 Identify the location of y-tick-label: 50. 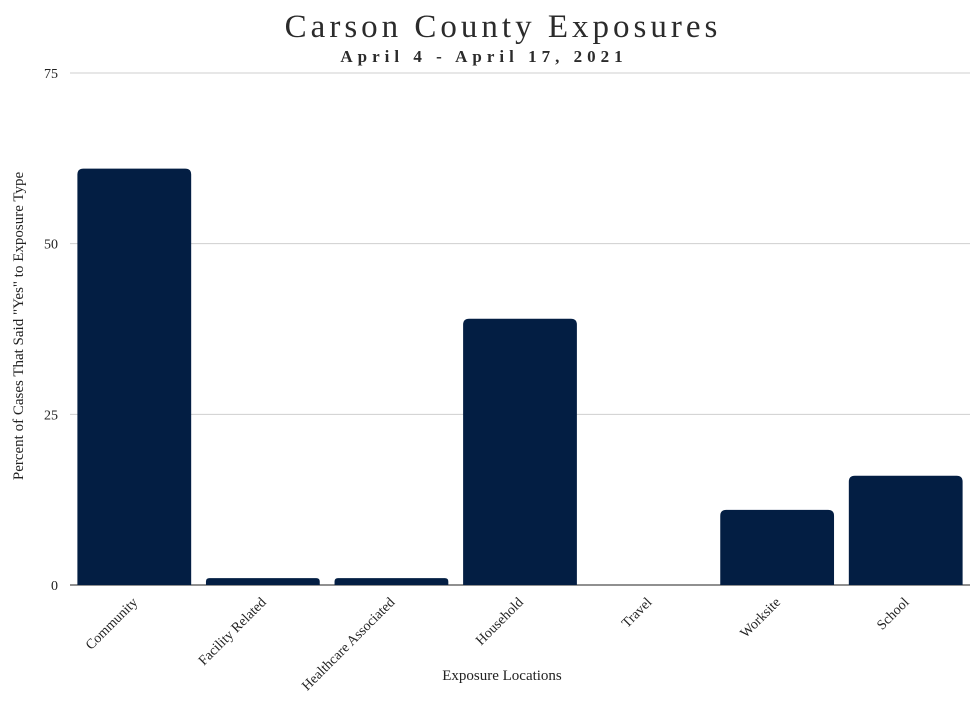
(51, 245).